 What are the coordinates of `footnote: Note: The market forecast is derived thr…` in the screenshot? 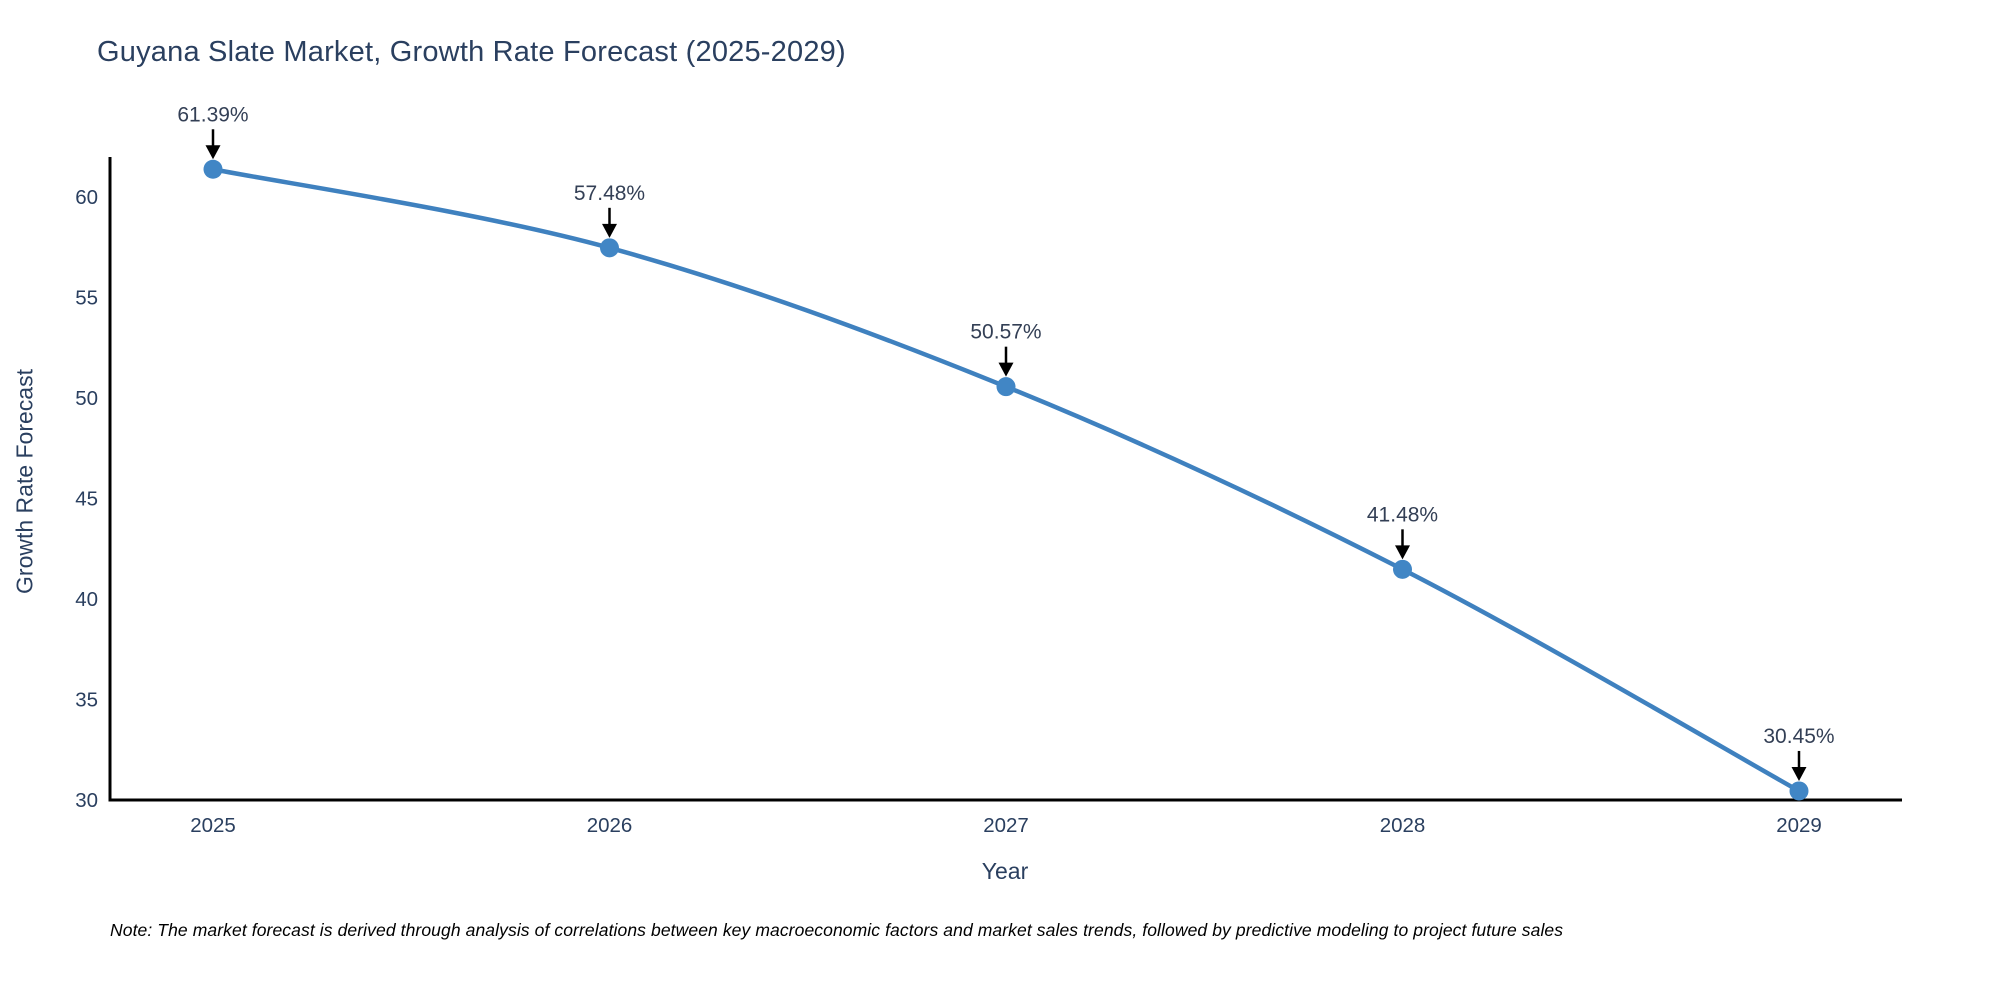 It's located at (837, 930).